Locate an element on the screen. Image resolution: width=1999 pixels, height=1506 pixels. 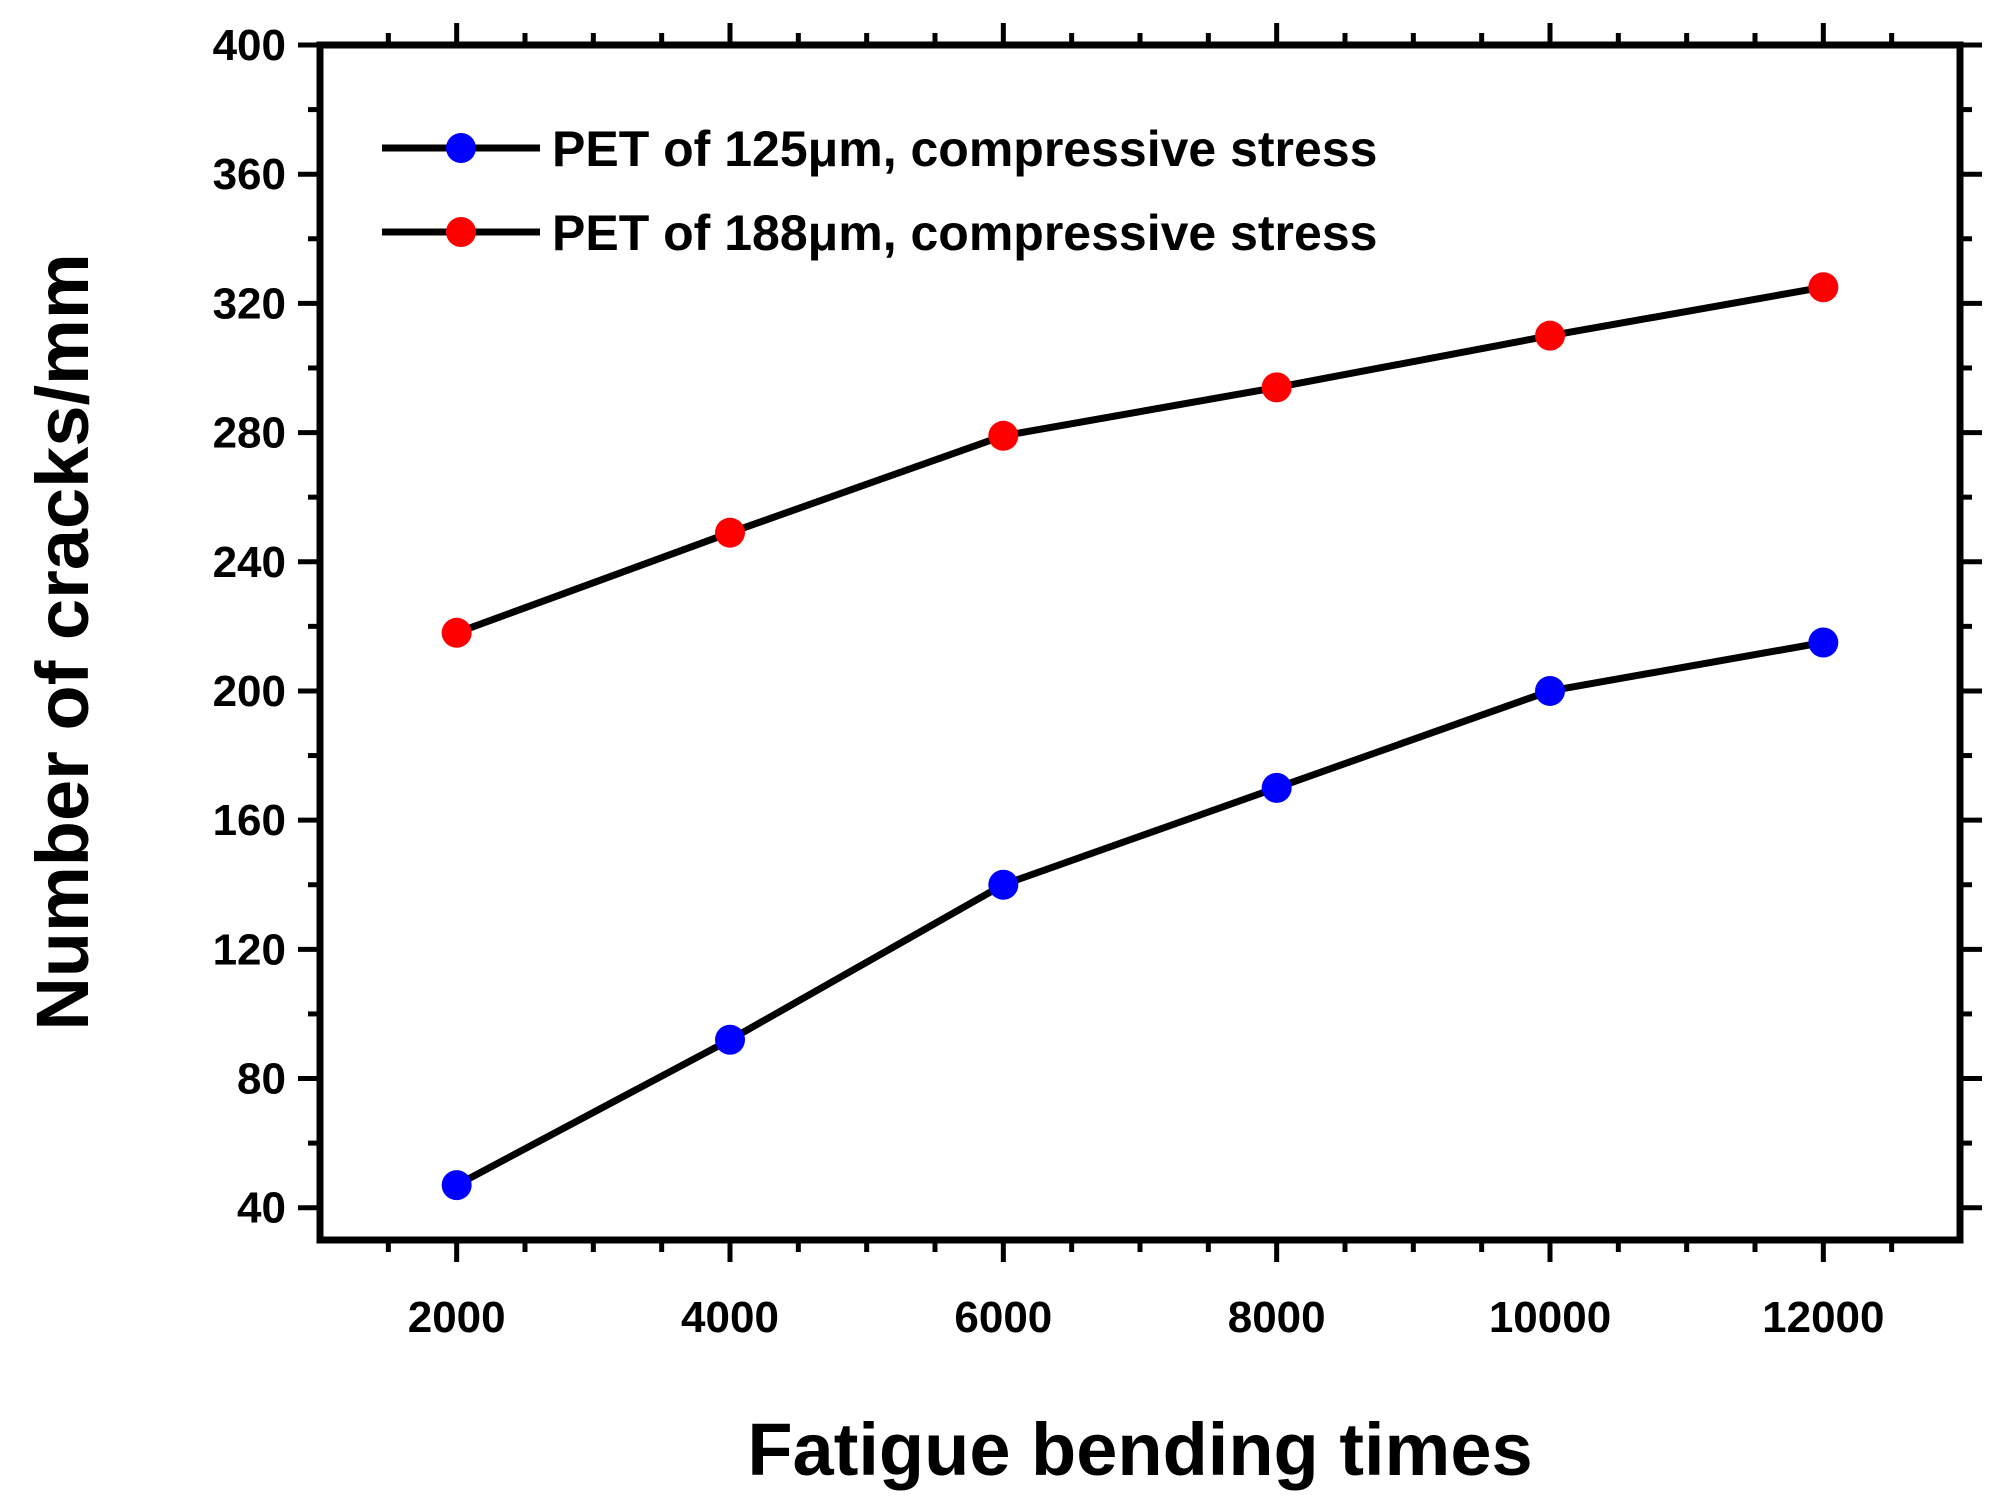
x-tick-label: 12000 is located at coordinates (1823, 1317).